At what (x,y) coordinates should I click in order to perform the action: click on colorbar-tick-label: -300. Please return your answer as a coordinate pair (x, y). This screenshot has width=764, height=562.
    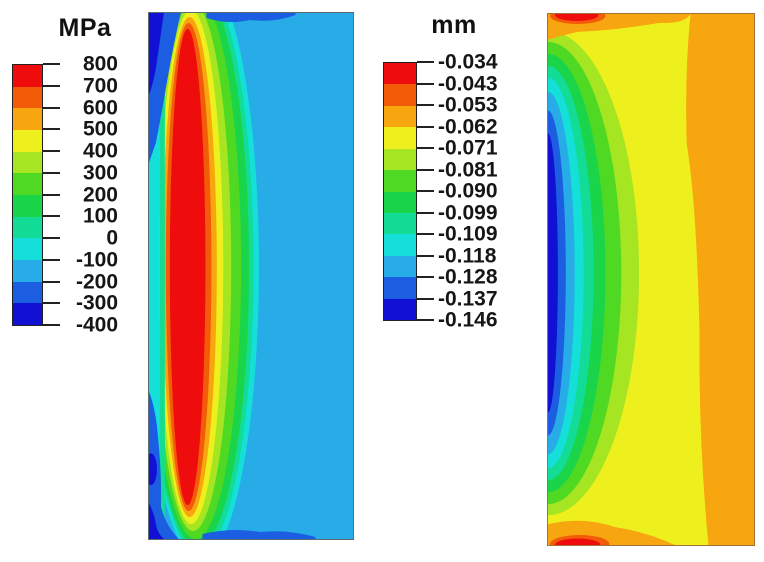
    Looking at the image, I should click on (96, 303).